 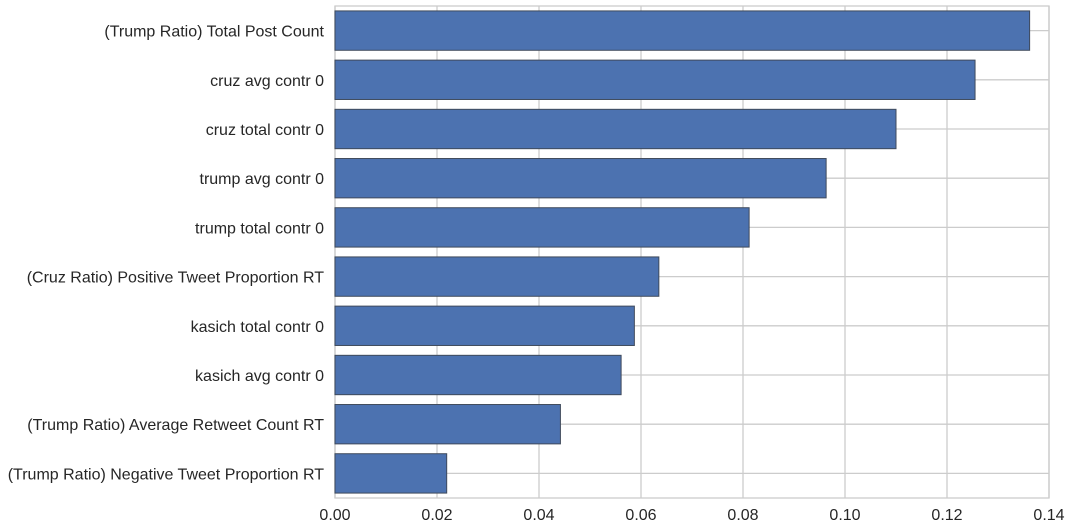 What do you see at coordinates (259, 228) in the screenshot?
I see `y-category-label: trump total contr 0` at bounding box center [259, 228].